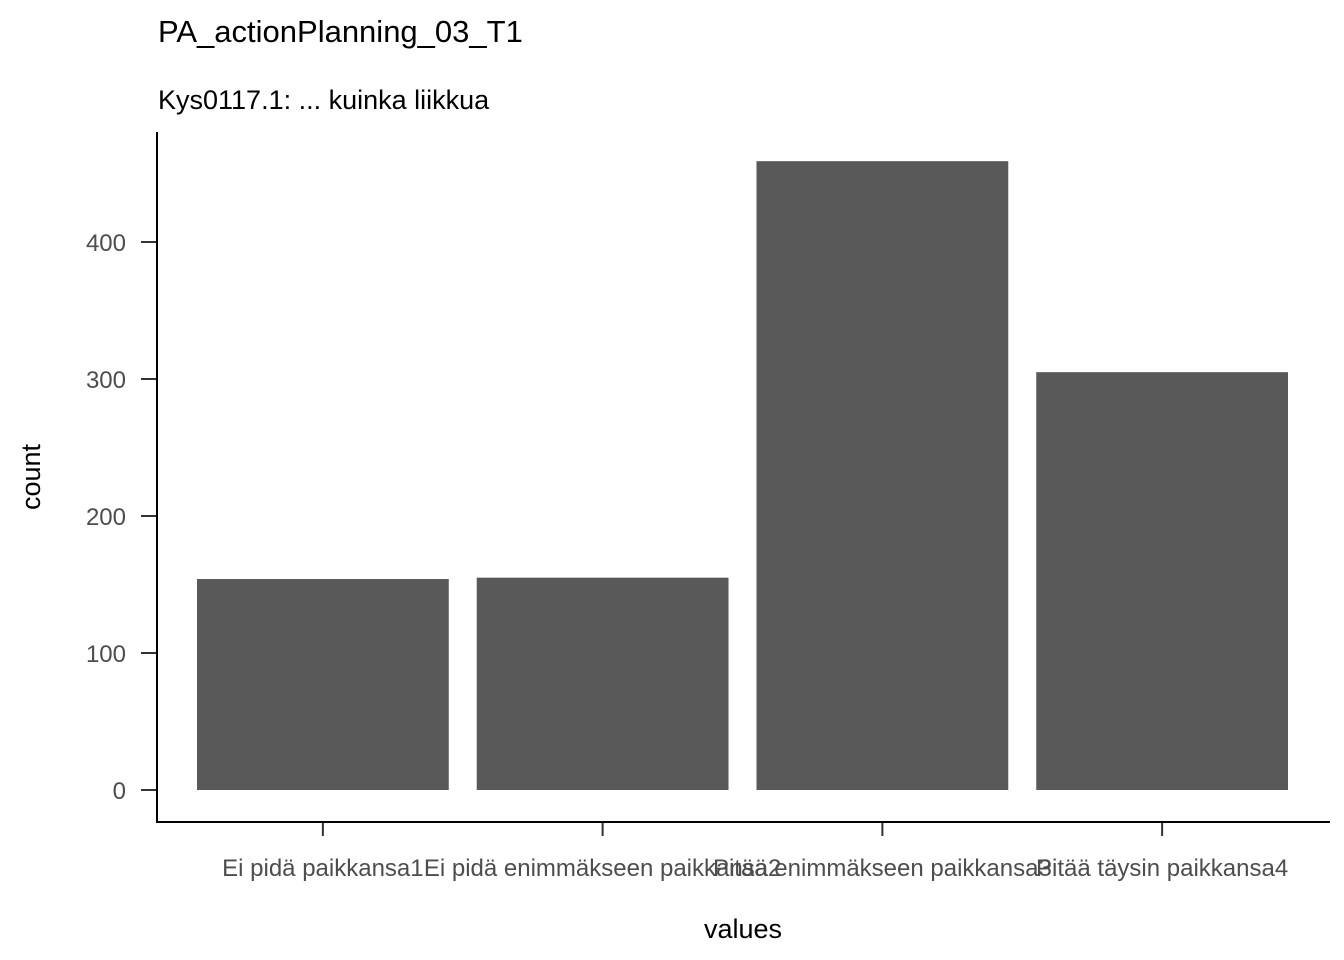 The height and width of the screenshot is (960, 1344). Describe the element at coordinates (324, 100) in the screenshot. I see `chart-subtitle: Kys0117.1: ... kuinka liikkua` at that location.